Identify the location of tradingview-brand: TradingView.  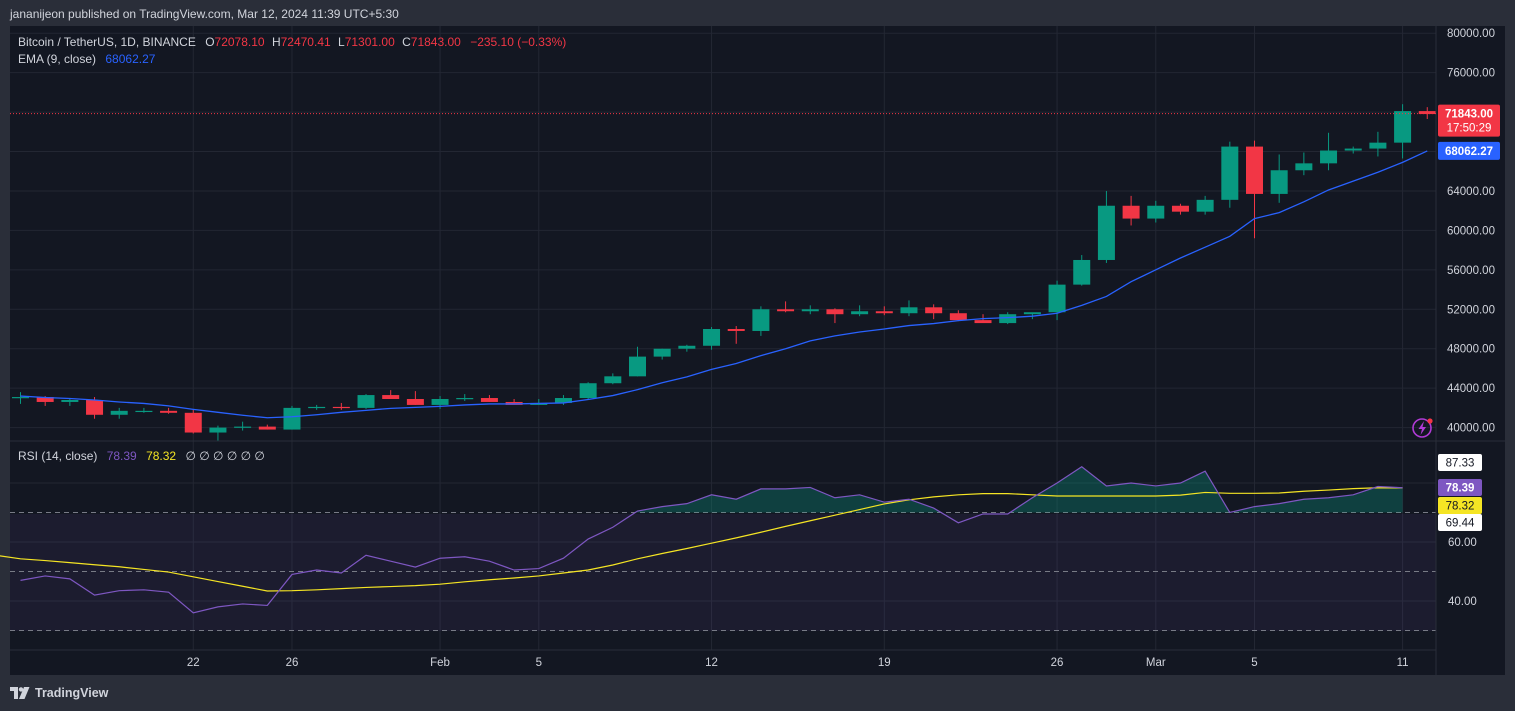
(72, 693).